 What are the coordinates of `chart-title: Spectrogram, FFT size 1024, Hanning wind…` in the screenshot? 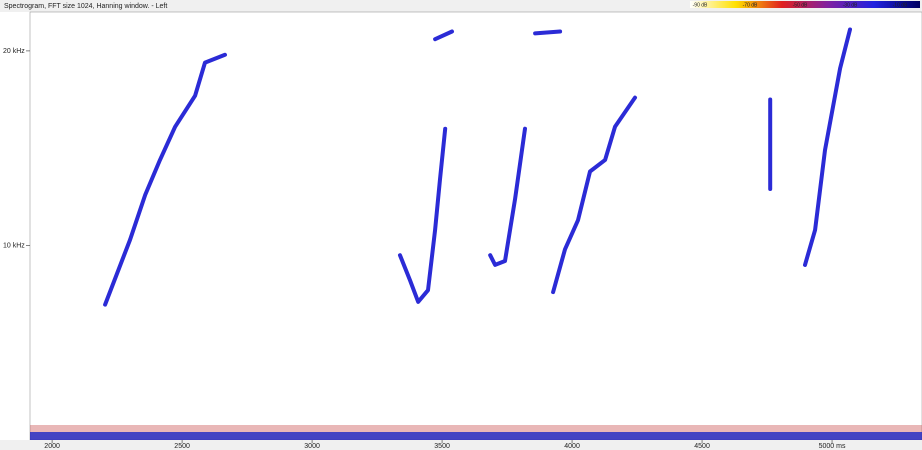 It's located at (85, 6).